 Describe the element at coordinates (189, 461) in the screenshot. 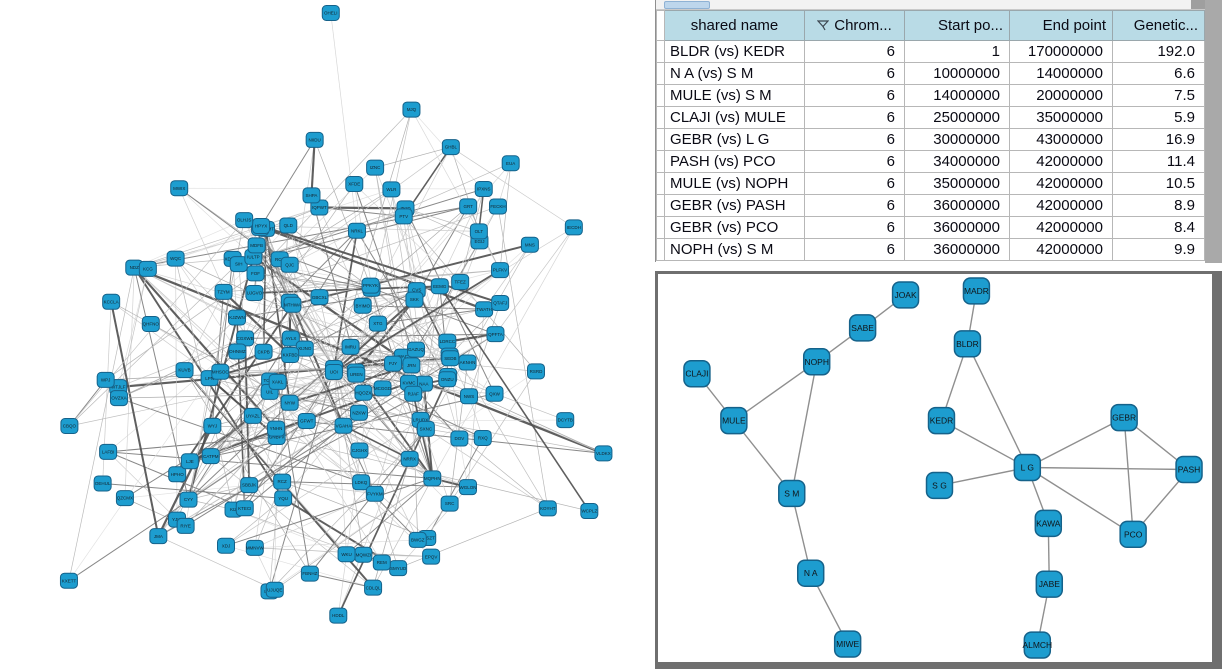

I see `network-node: LJE` at that location.